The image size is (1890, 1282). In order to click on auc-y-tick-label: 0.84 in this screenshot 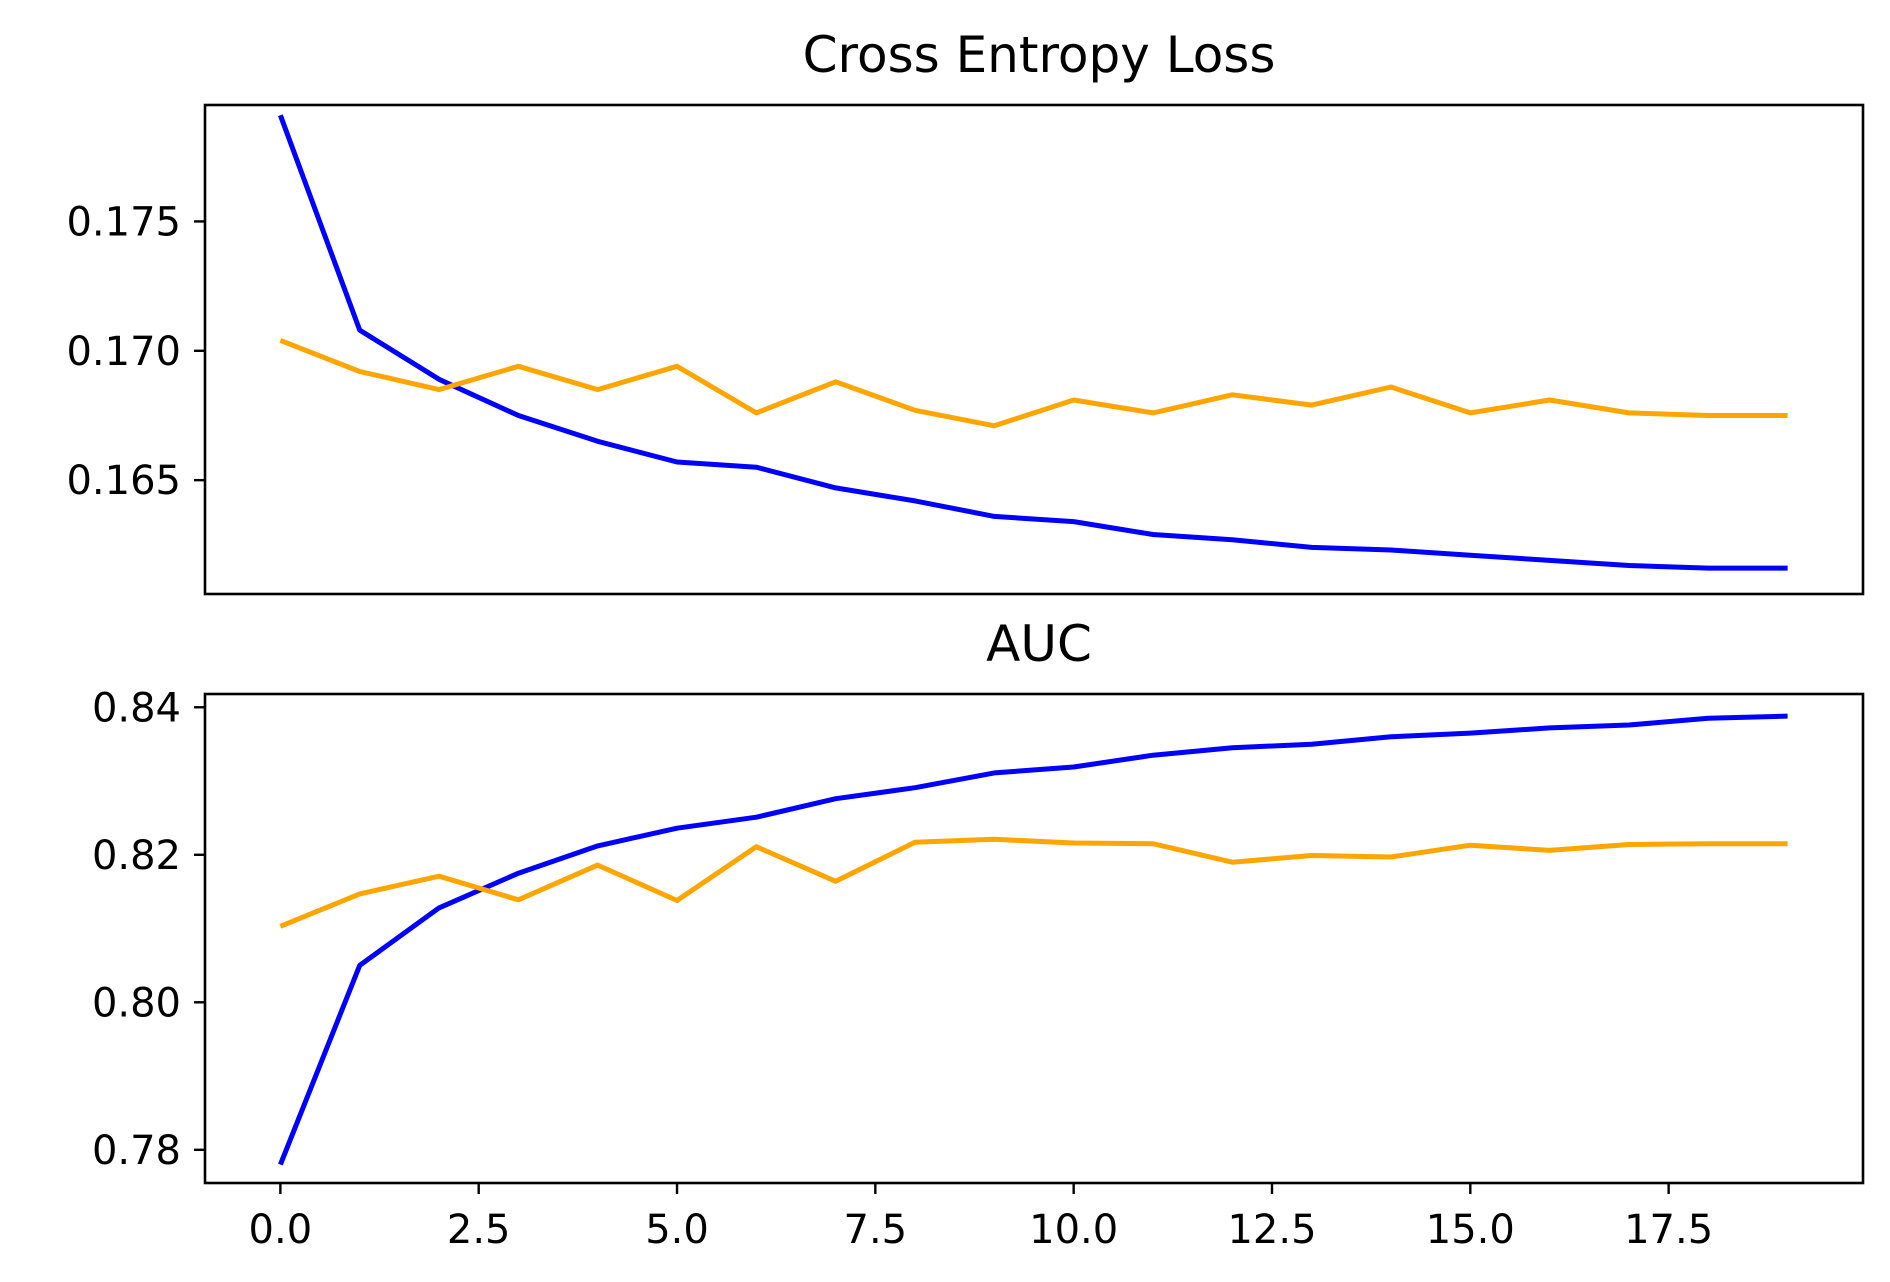, I will do `click(136, 708)`.